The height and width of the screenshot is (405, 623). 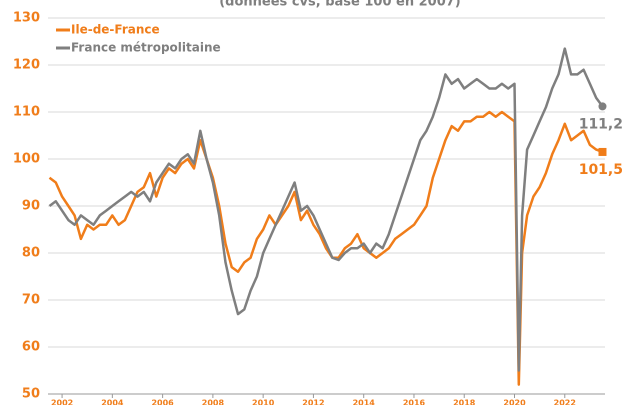 I want to click on y-tick-label: 70, so click(x=31, y=300).